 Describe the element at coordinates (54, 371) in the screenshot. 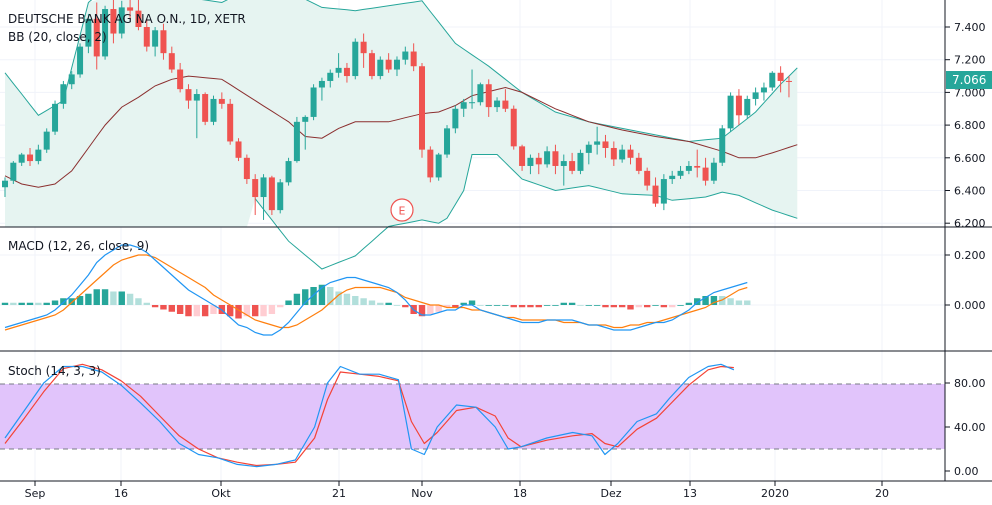

I see `stoch-indicator-label: Stoch (14, 3, 3)` at that location.